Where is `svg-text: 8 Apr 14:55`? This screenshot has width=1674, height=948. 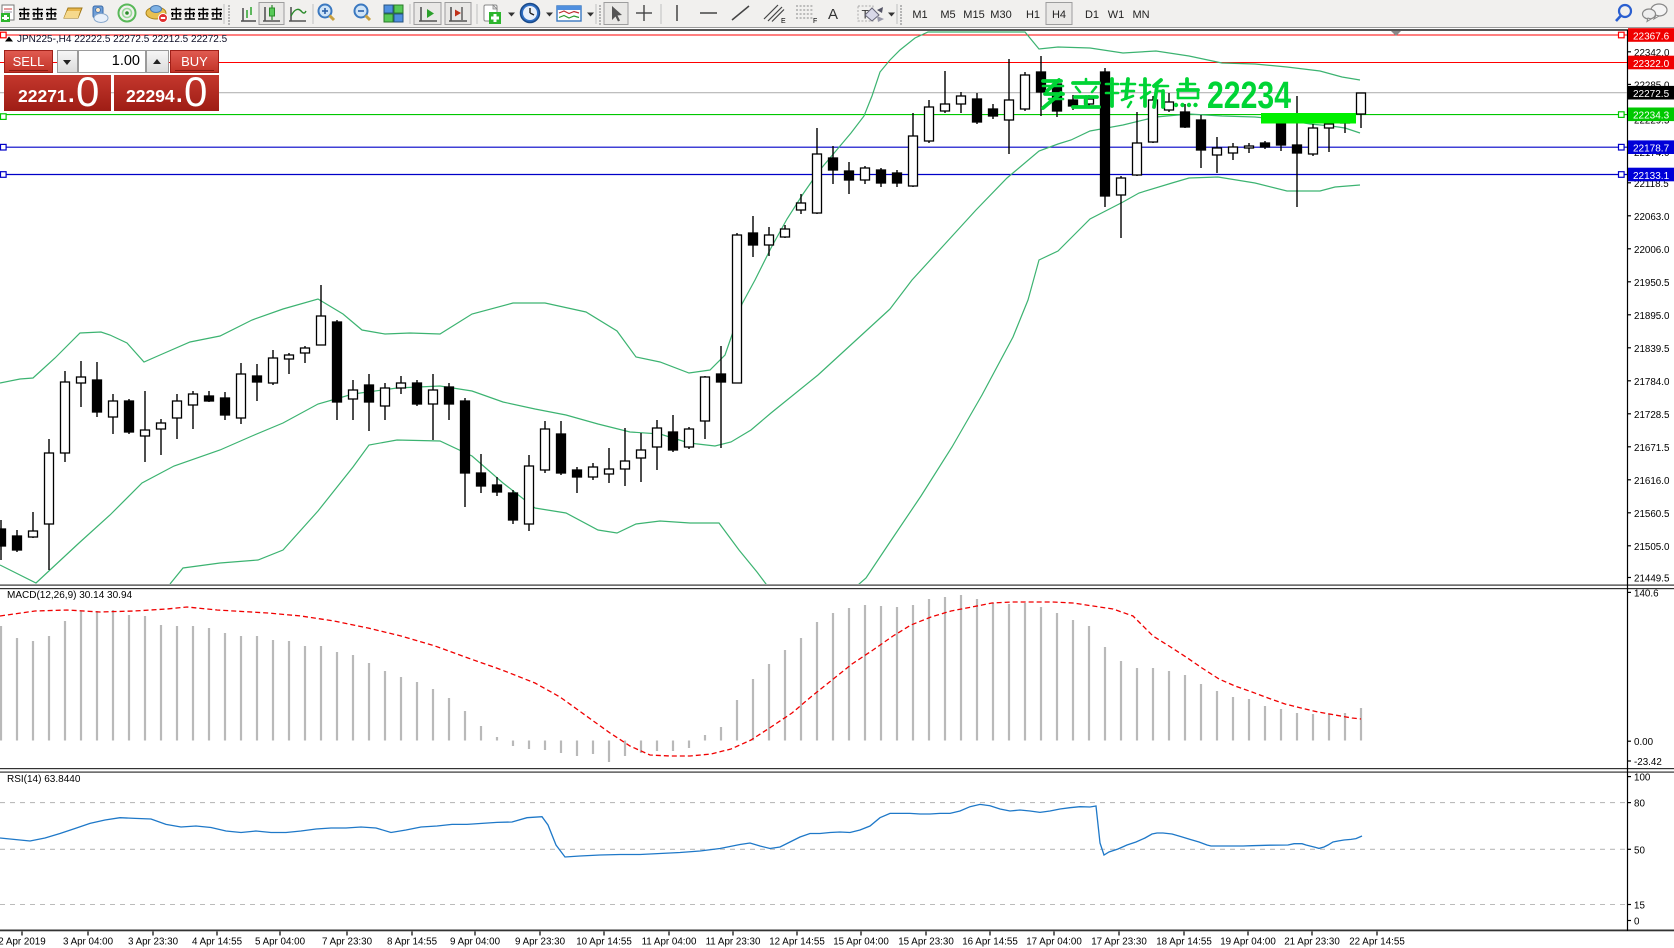
svg-text: 8 Apr 14:55 is located at coordinates (412, 942).